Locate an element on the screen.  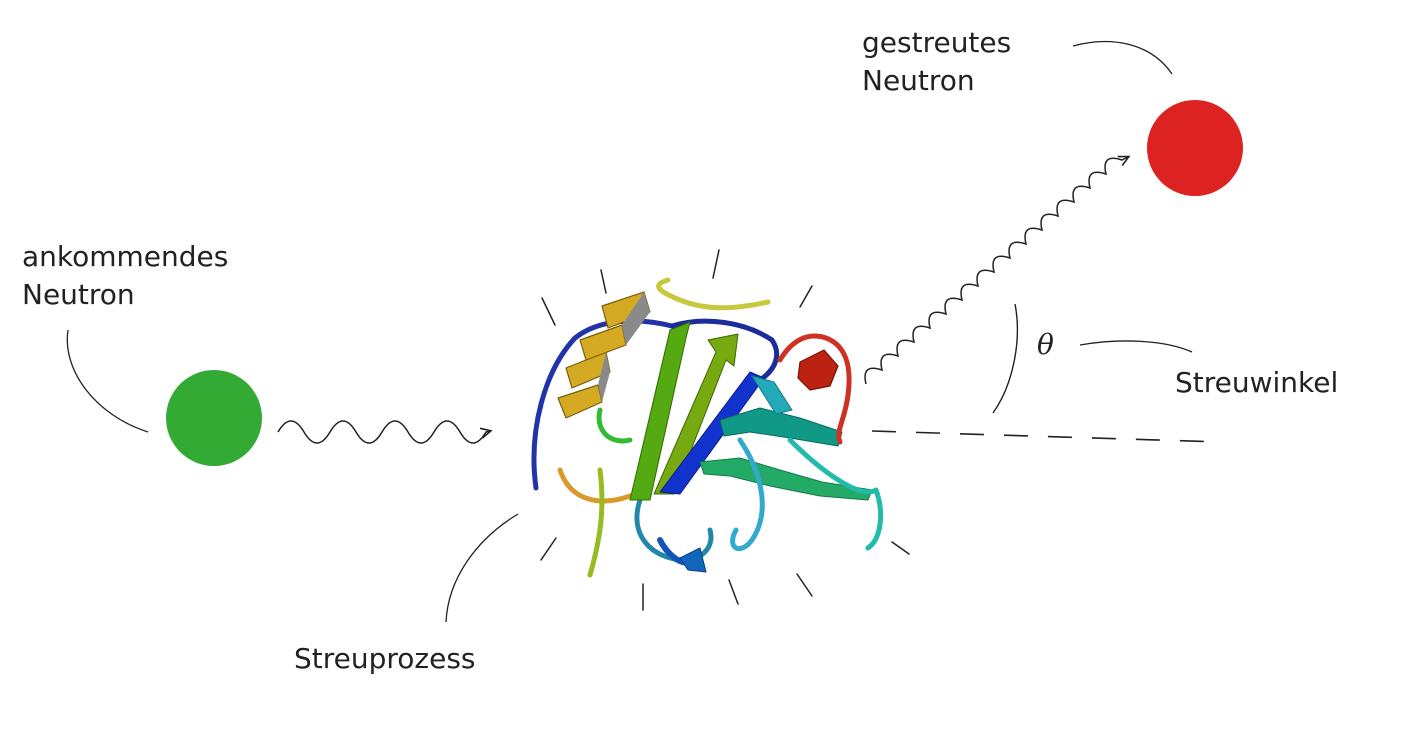
angle-symbol: θ is located at coordinates (1045, 344).